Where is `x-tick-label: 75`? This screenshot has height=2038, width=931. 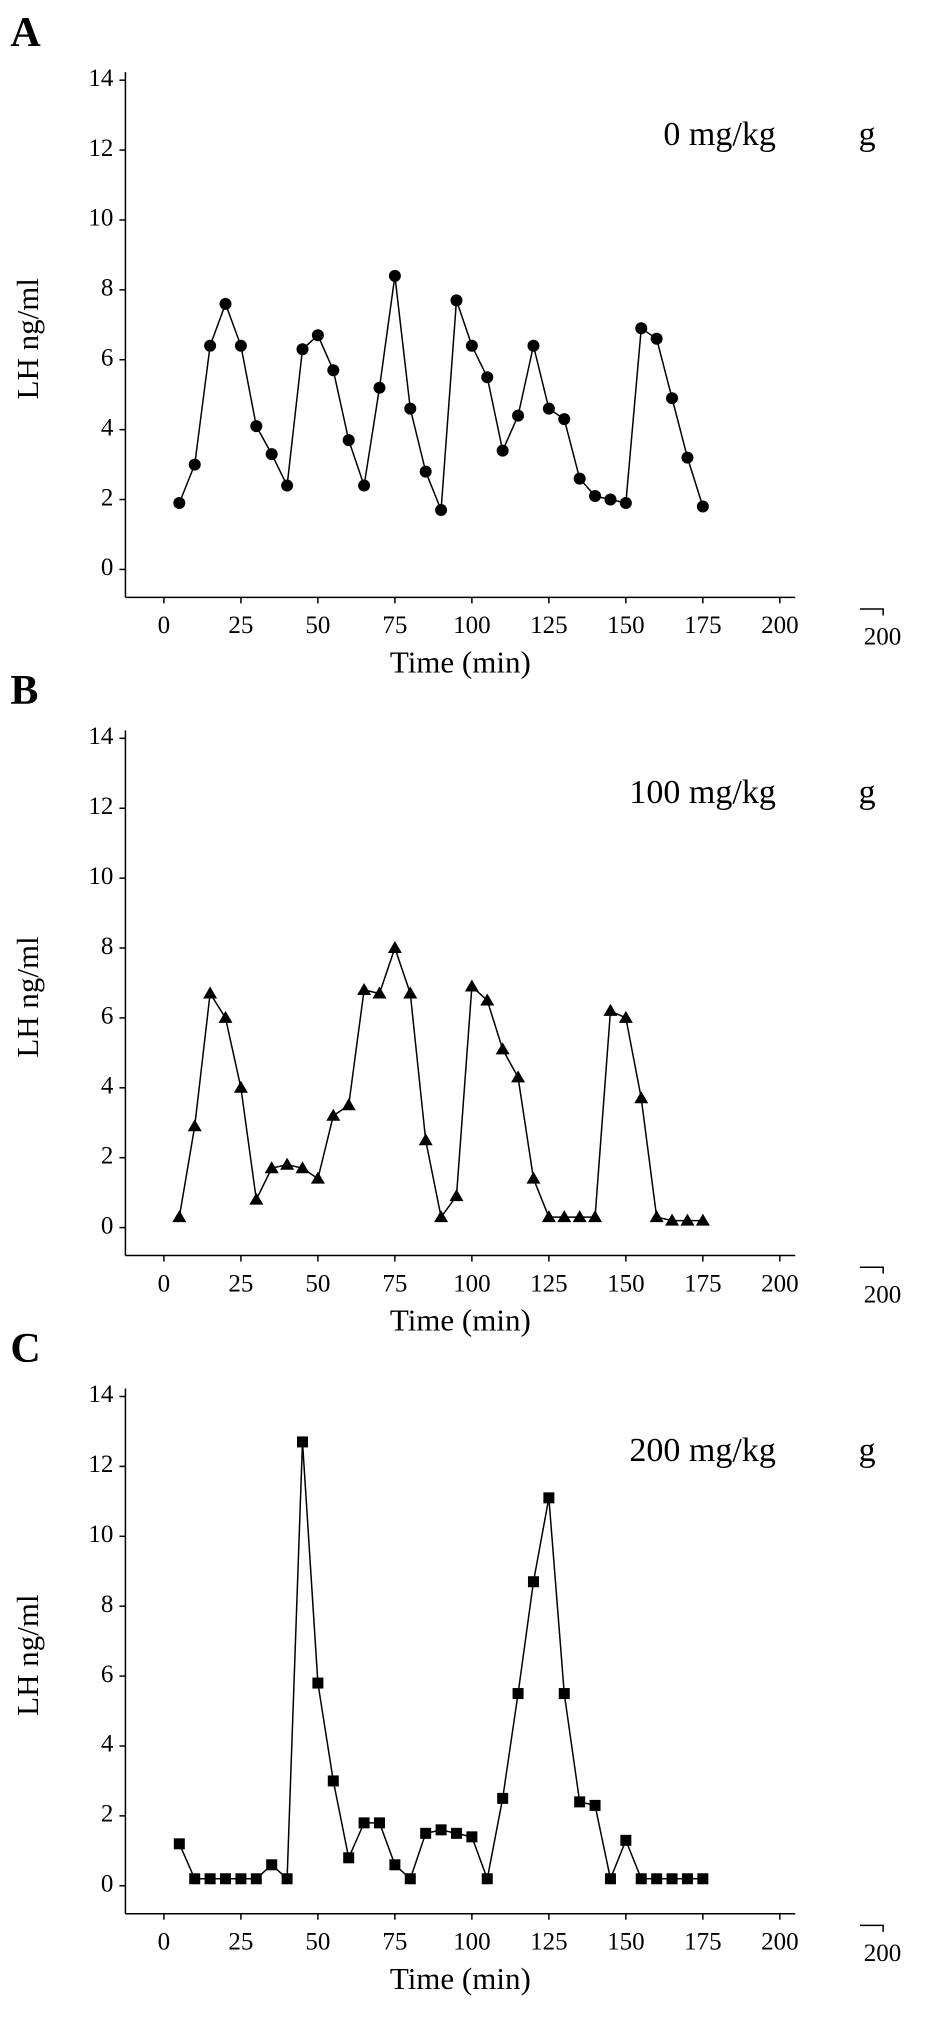
x-tick-label: 75 is located at coordinates (394, 625).